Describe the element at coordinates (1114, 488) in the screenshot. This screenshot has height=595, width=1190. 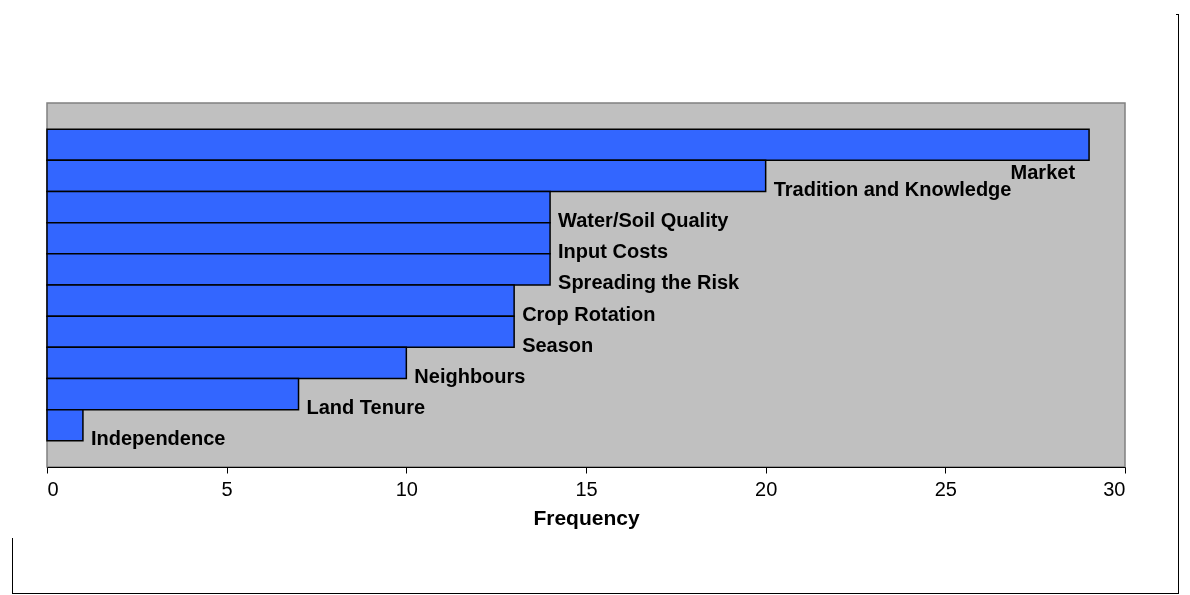
I see `x-tick-label: 30` at that location.